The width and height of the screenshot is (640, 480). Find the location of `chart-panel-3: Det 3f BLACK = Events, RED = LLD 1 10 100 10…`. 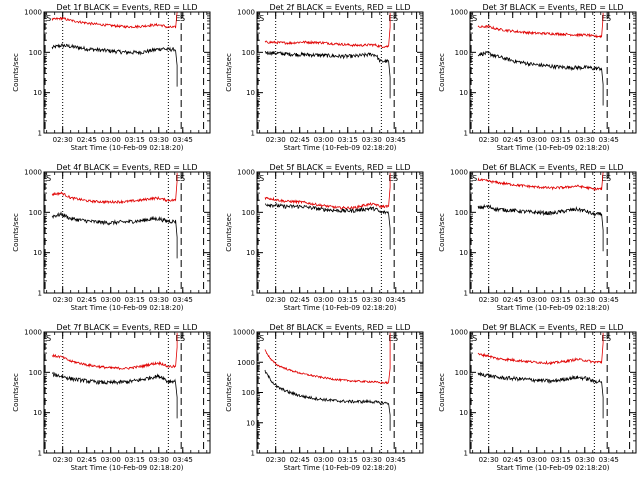

chart-panel-3: Det 3f BLACK = Events, RED = LLD 1 10 100 10… is located at coordinates (537, 77).